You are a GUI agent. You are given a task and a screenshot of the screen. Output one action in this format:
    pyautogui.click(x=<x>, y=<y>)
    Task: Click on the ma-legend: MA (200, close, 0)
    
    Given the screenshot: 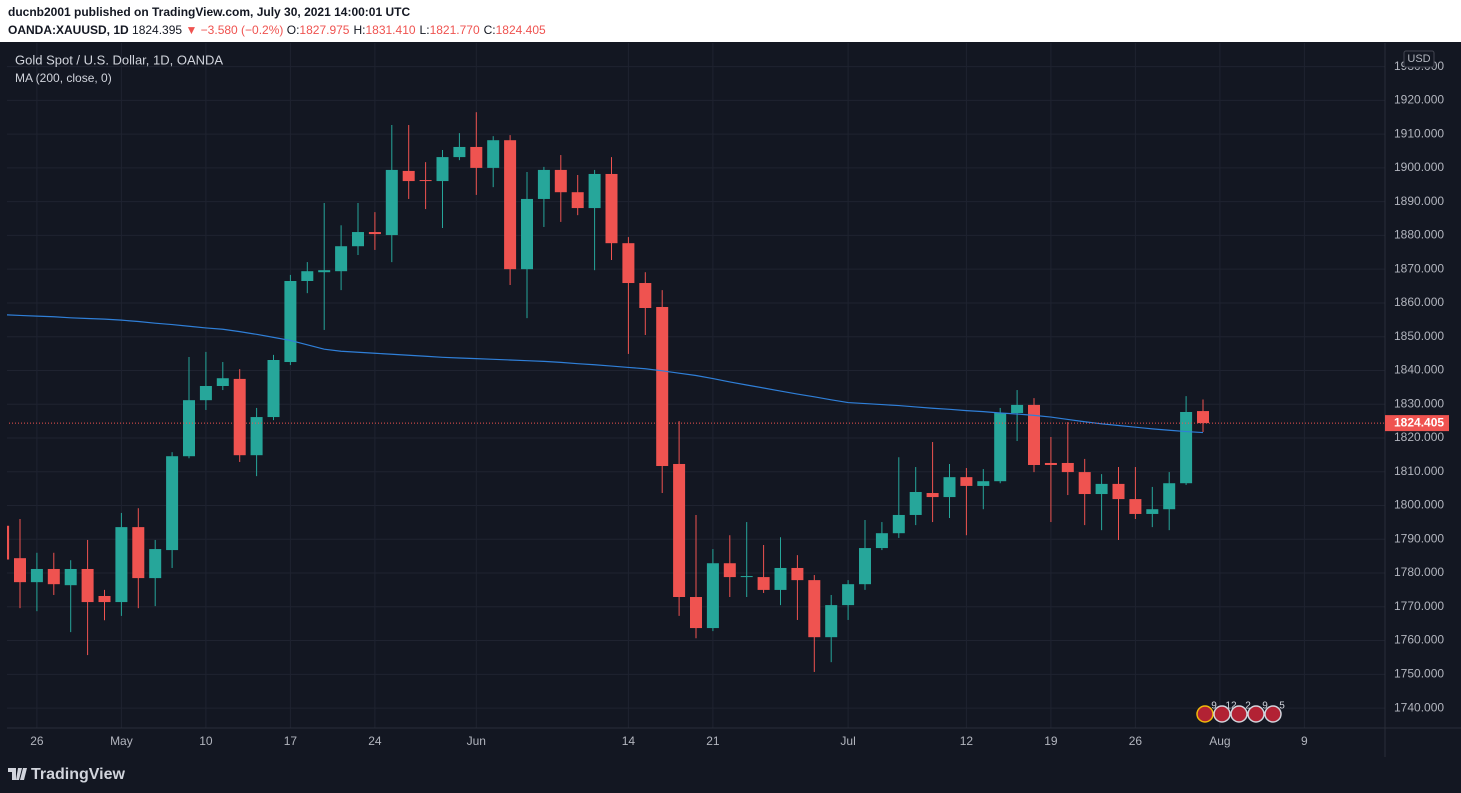 What is the action you would take?
    pyautogui.click(x=63, y=78)
    